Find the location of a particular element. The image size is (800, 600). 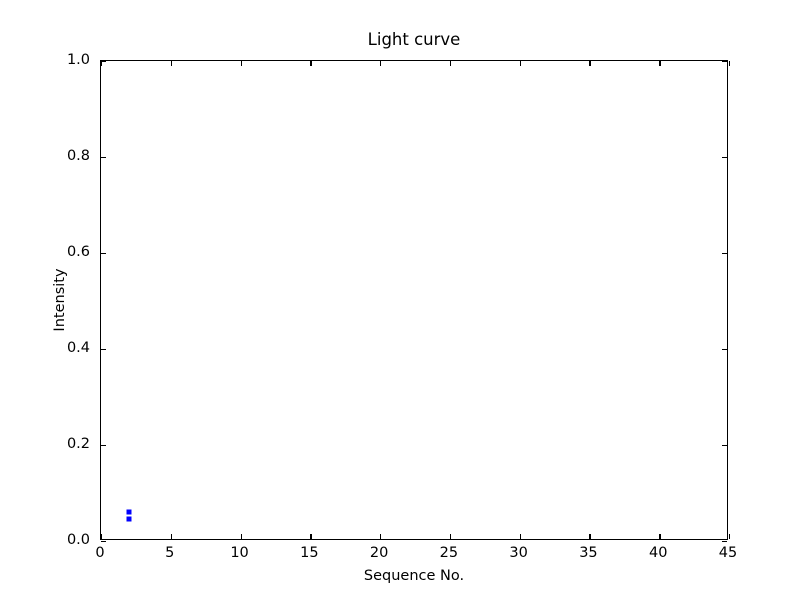

x-axis-tick-label: 5 is located at coordinates (170, 553).